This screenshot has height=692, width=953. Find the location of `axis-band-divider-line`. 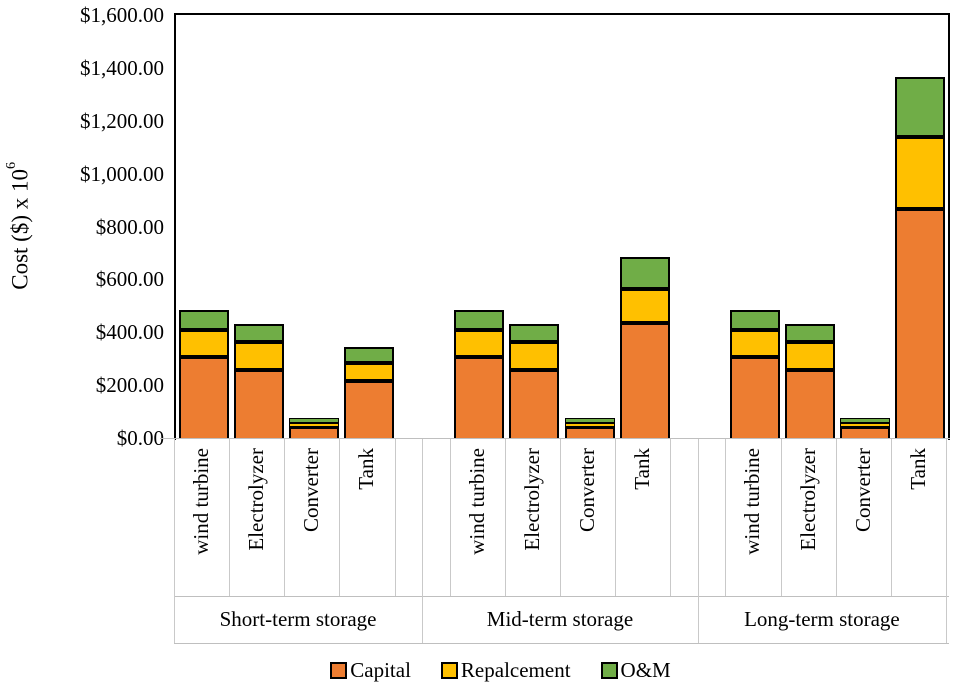

axis-band-divider-line is located at coordinates (561, 596).